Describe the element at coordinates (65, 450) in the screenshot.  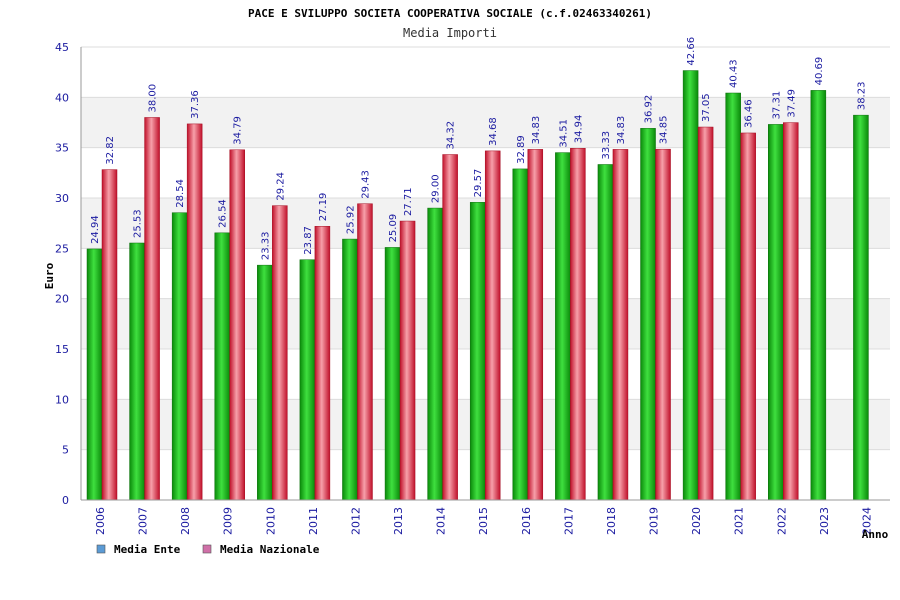
I see `y-tick-label: 5` at that location.